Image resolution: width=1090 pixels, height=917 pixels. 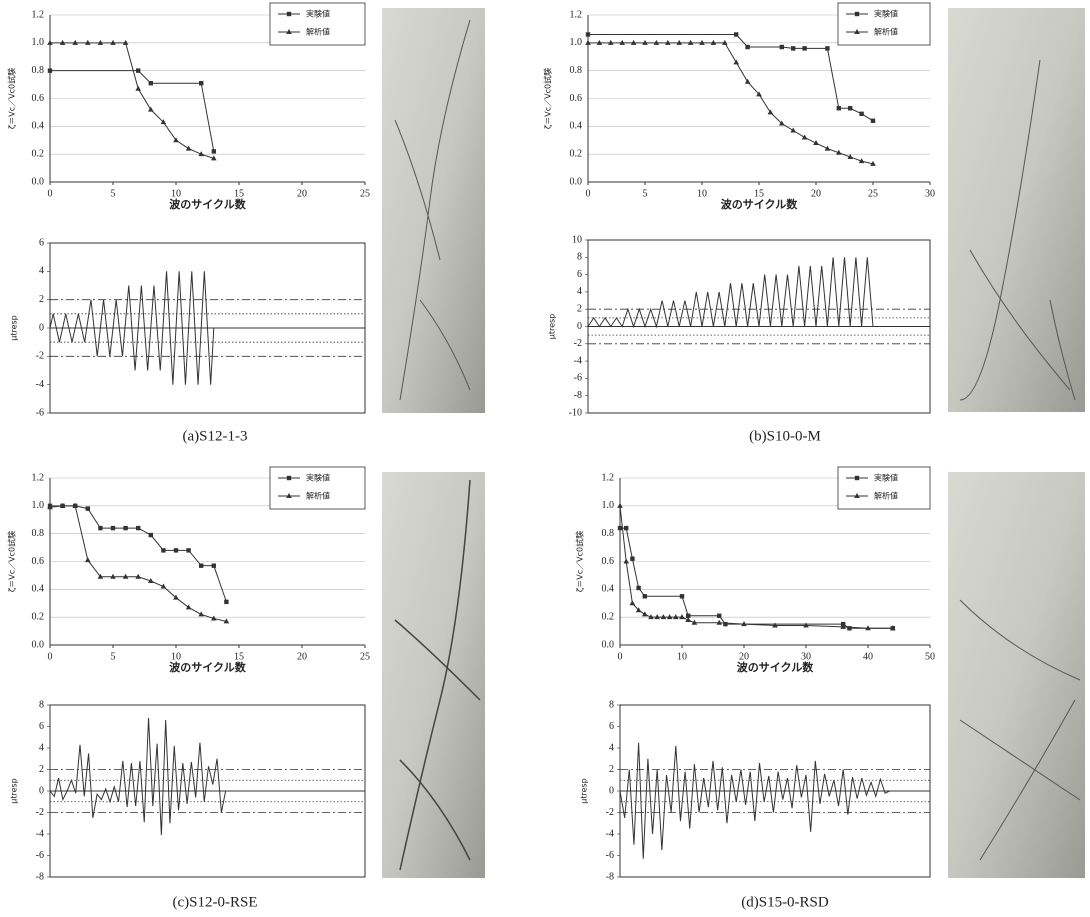 What do you see at coordinates (785, 902) in the screenshot?
I see `caption: (d)S15-0-RSD` at bounding box center [785, 902].